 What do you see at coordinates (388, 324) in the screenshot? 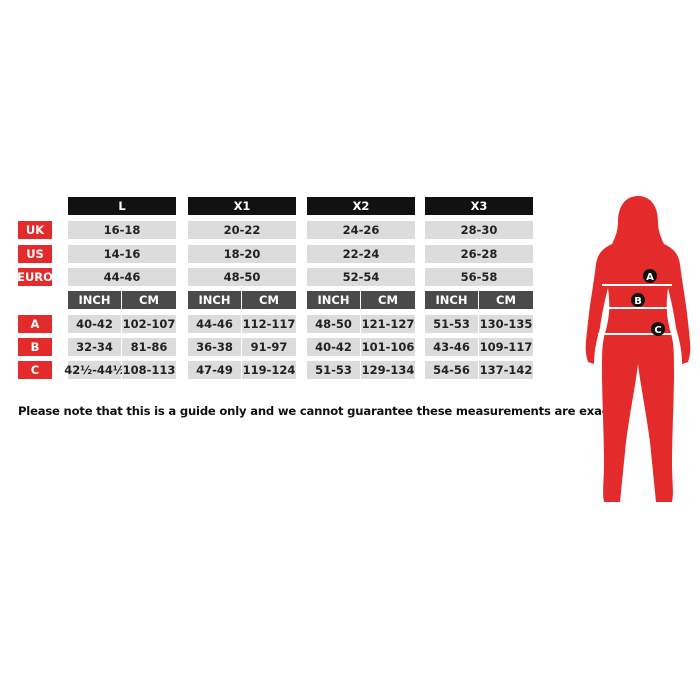
I see `measure-a-cm: 121-127` at bounding box center [388, 324].